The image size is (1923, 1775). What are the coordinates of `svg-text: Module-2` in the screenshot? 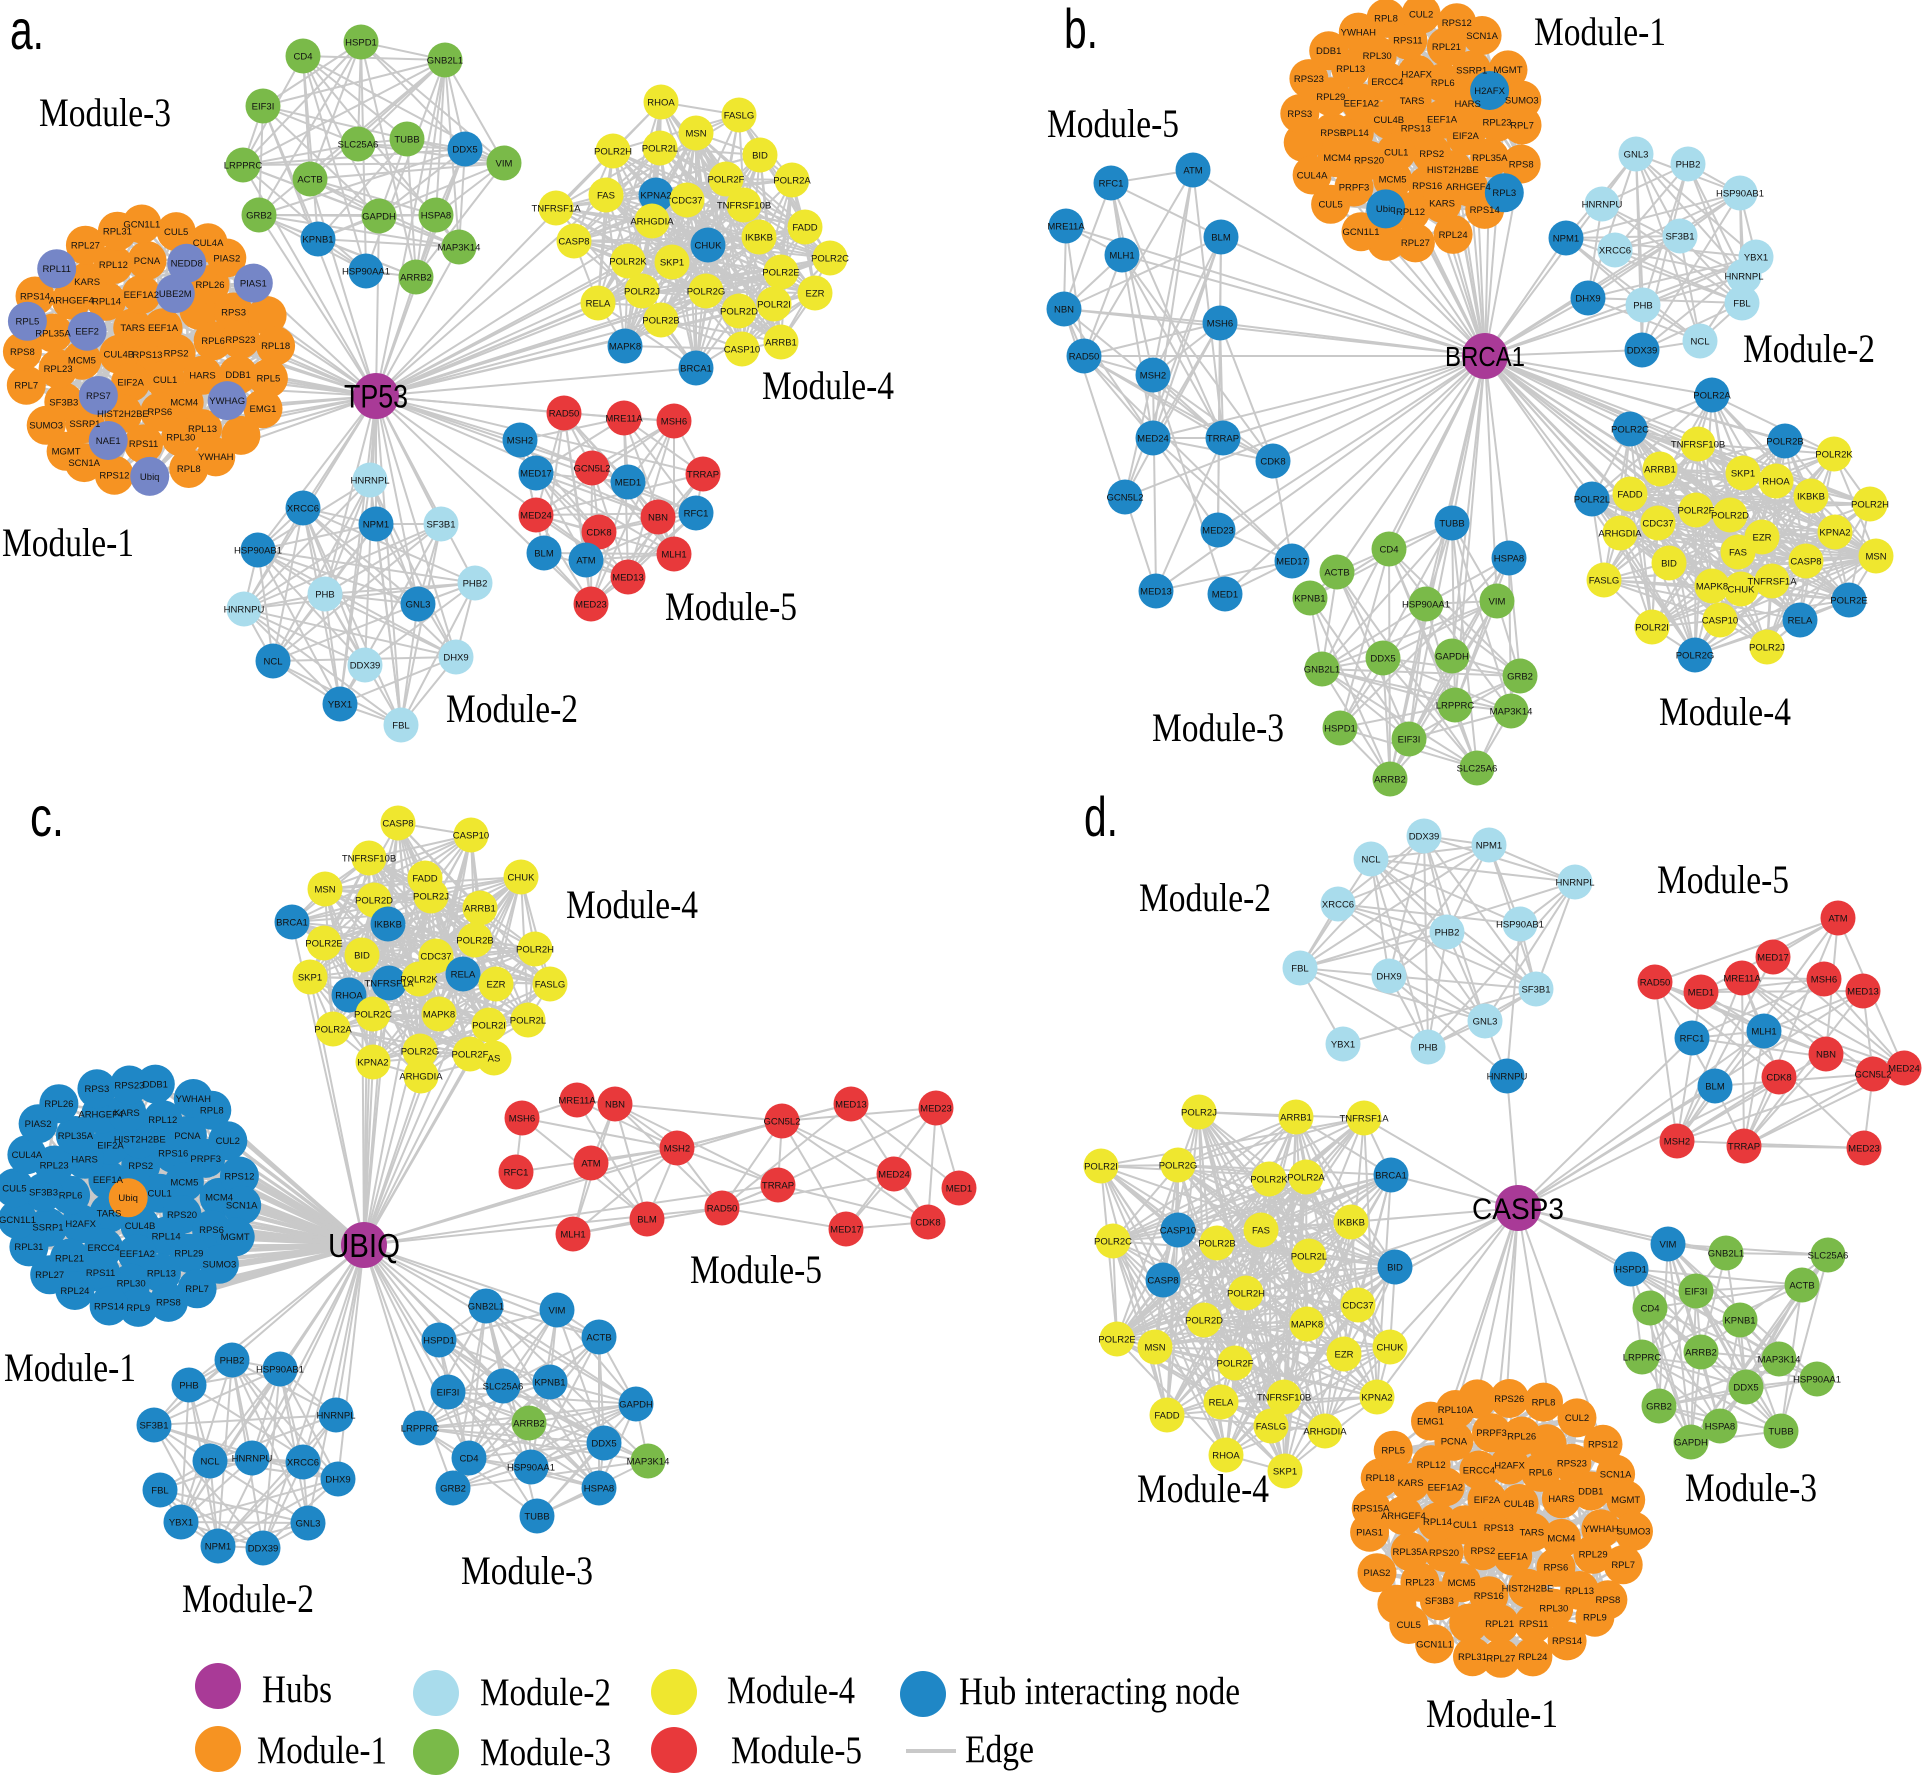 It's located at (512, 708).